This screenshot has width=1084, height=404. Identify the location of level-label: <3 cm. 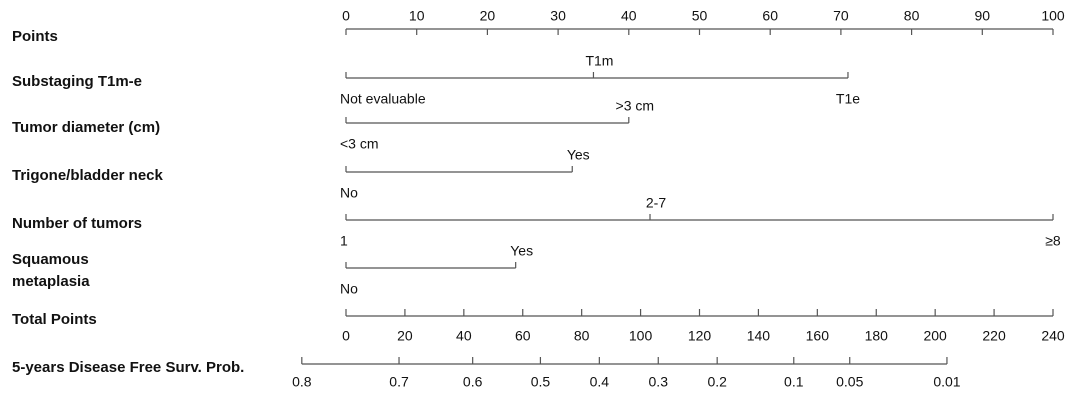
(359, 144).